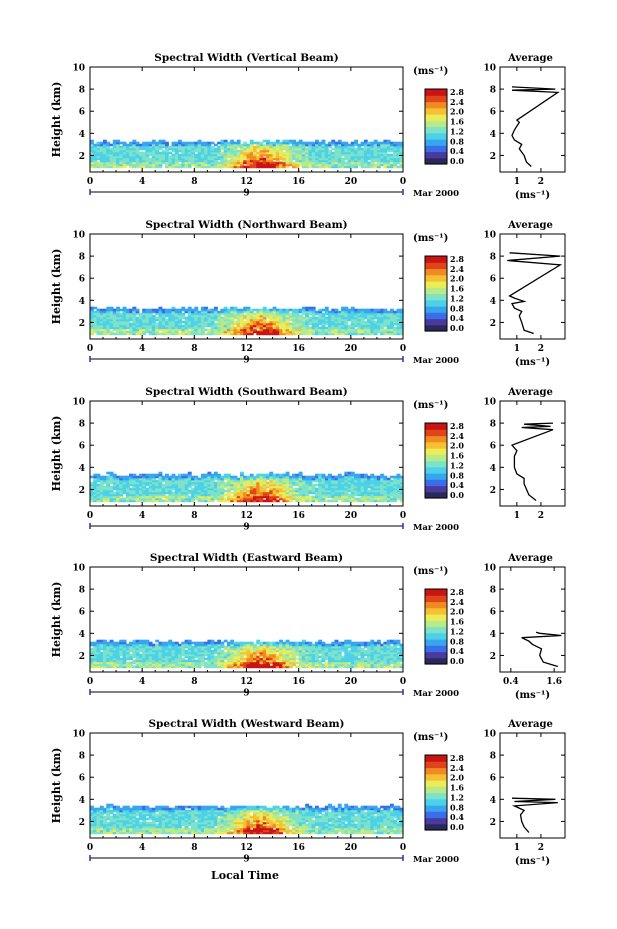 The image size is (617, 929). Describe the element at coordinates (493, 425) in the screenshot. I see `average-y-tick-label: 8` at that location.